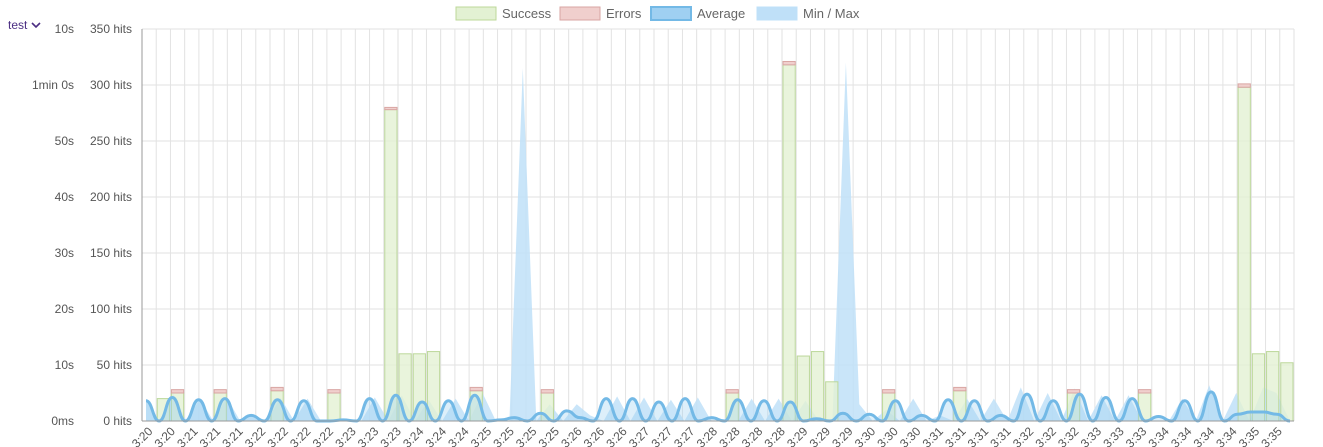 The height and width of the screenshot is (447, 1323). Describe the element at coordinates (36, 25) in the screenshot. I see `chevron-down-icon` at that location.